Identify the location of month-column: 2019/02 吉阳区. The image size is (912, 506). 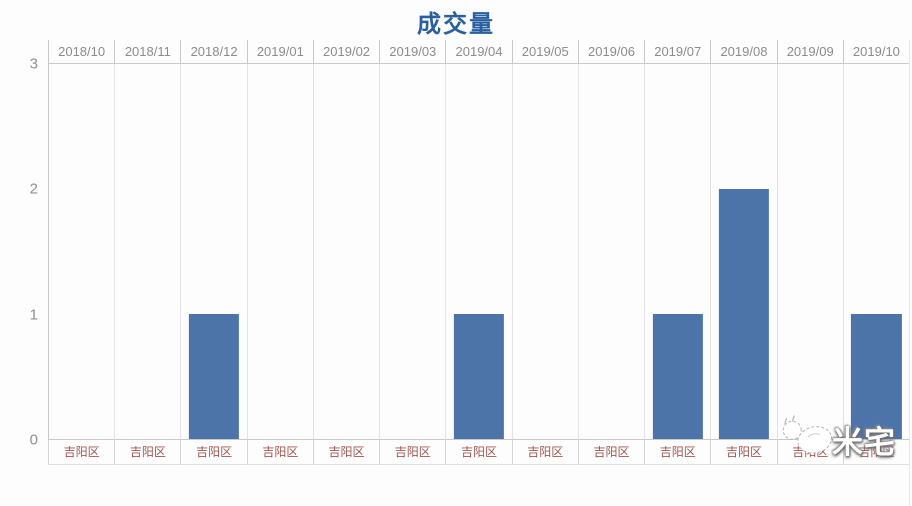
(346, 273).